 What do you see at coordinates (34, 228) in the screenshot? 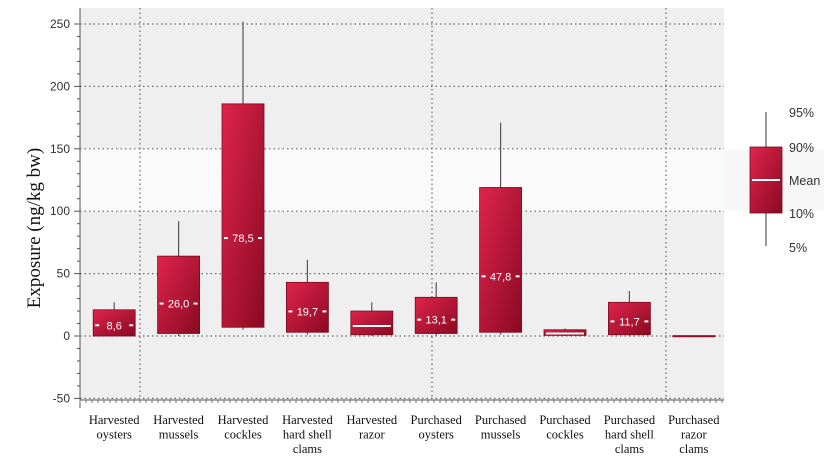
I see `y-axis-label: Exposure (ng/kg bw)` at bounding box center [34, 228].